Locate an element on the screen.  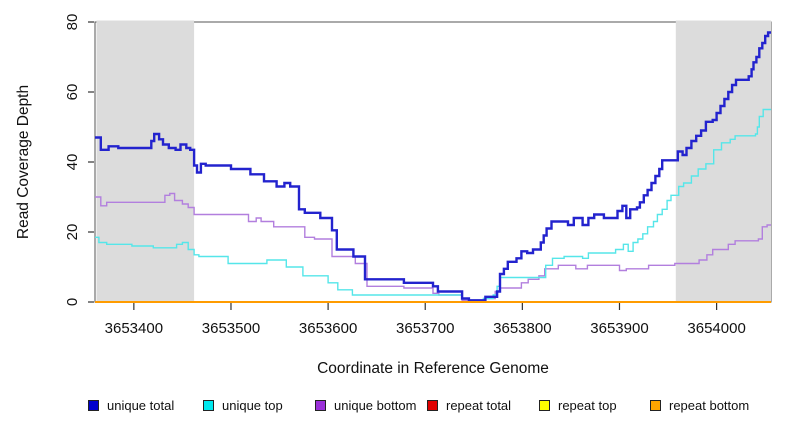
legend-item-unique-total: unique total is located at coordinates (131, 405).